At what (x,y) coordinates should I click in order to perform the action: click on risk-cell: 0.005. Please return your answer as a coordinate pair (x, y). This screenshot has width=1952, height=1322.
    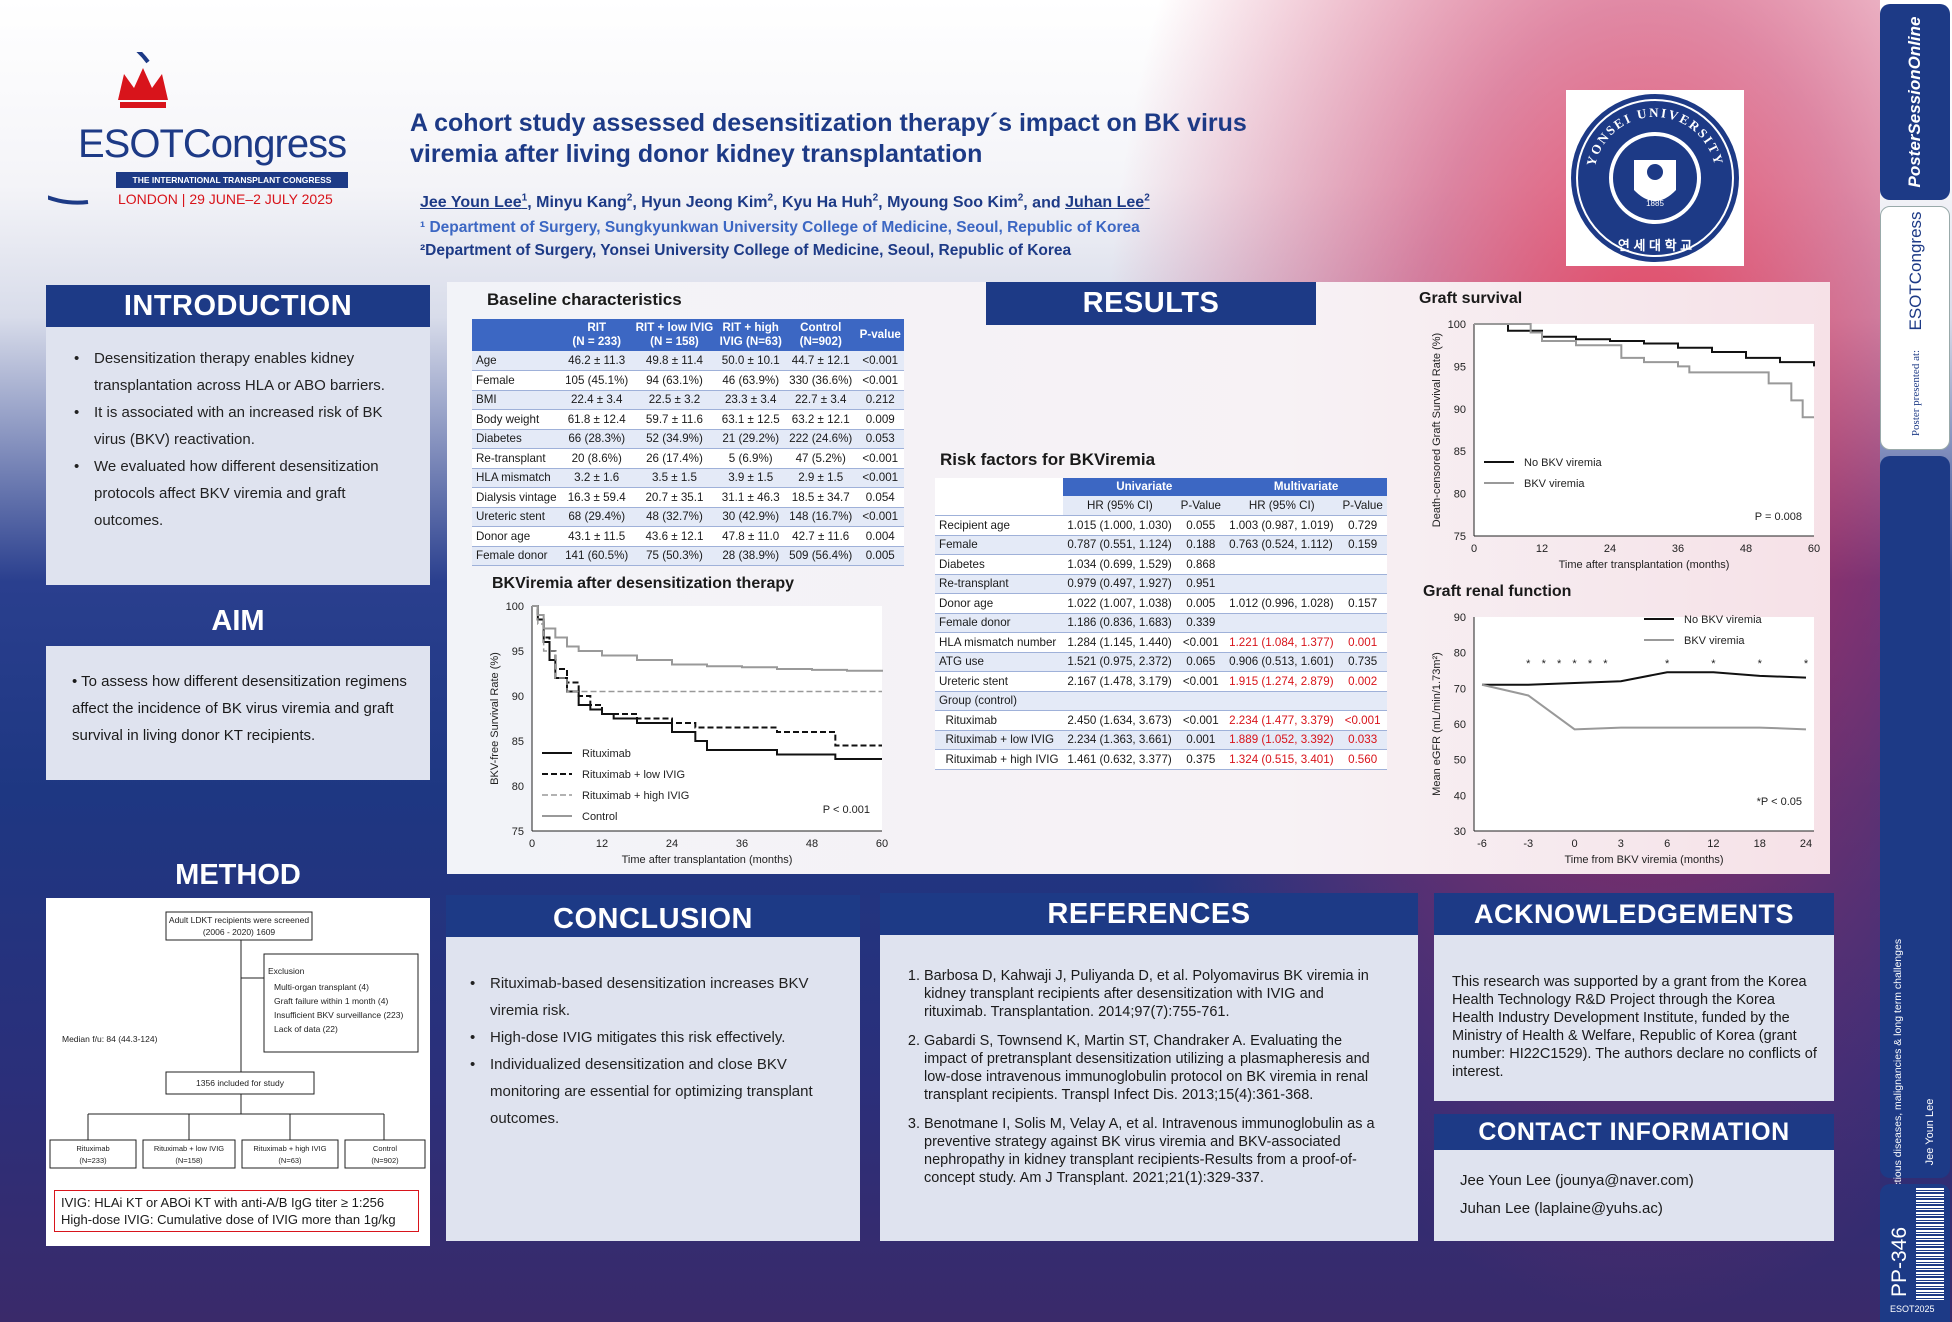
    Looking at the image, I should click on (1201, 603).